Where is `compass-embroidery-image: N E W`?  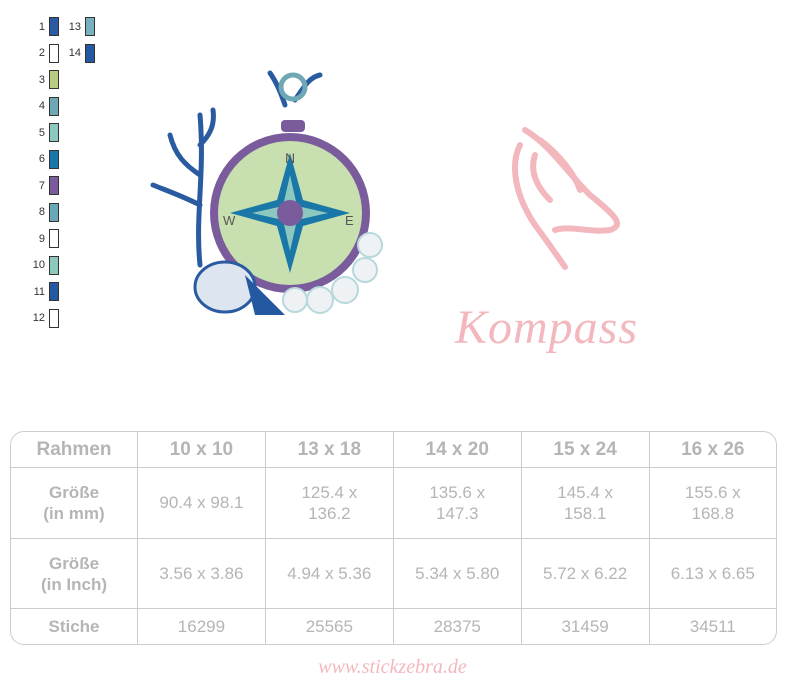
compass-embroidery-image: N E W is located at coordinates (266, 192).